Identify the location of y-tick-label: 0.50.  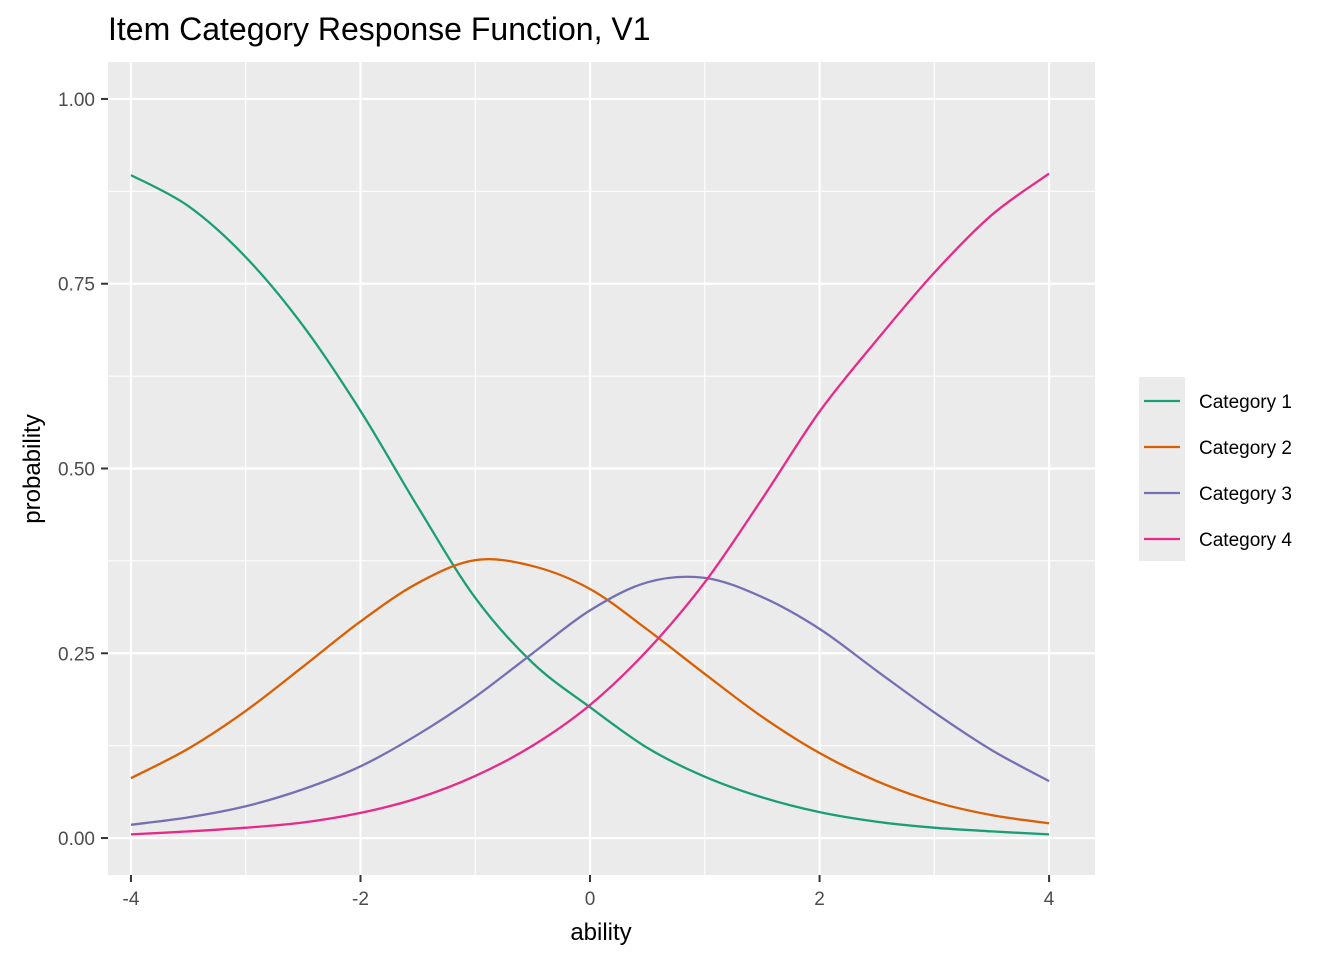
(76, 470).